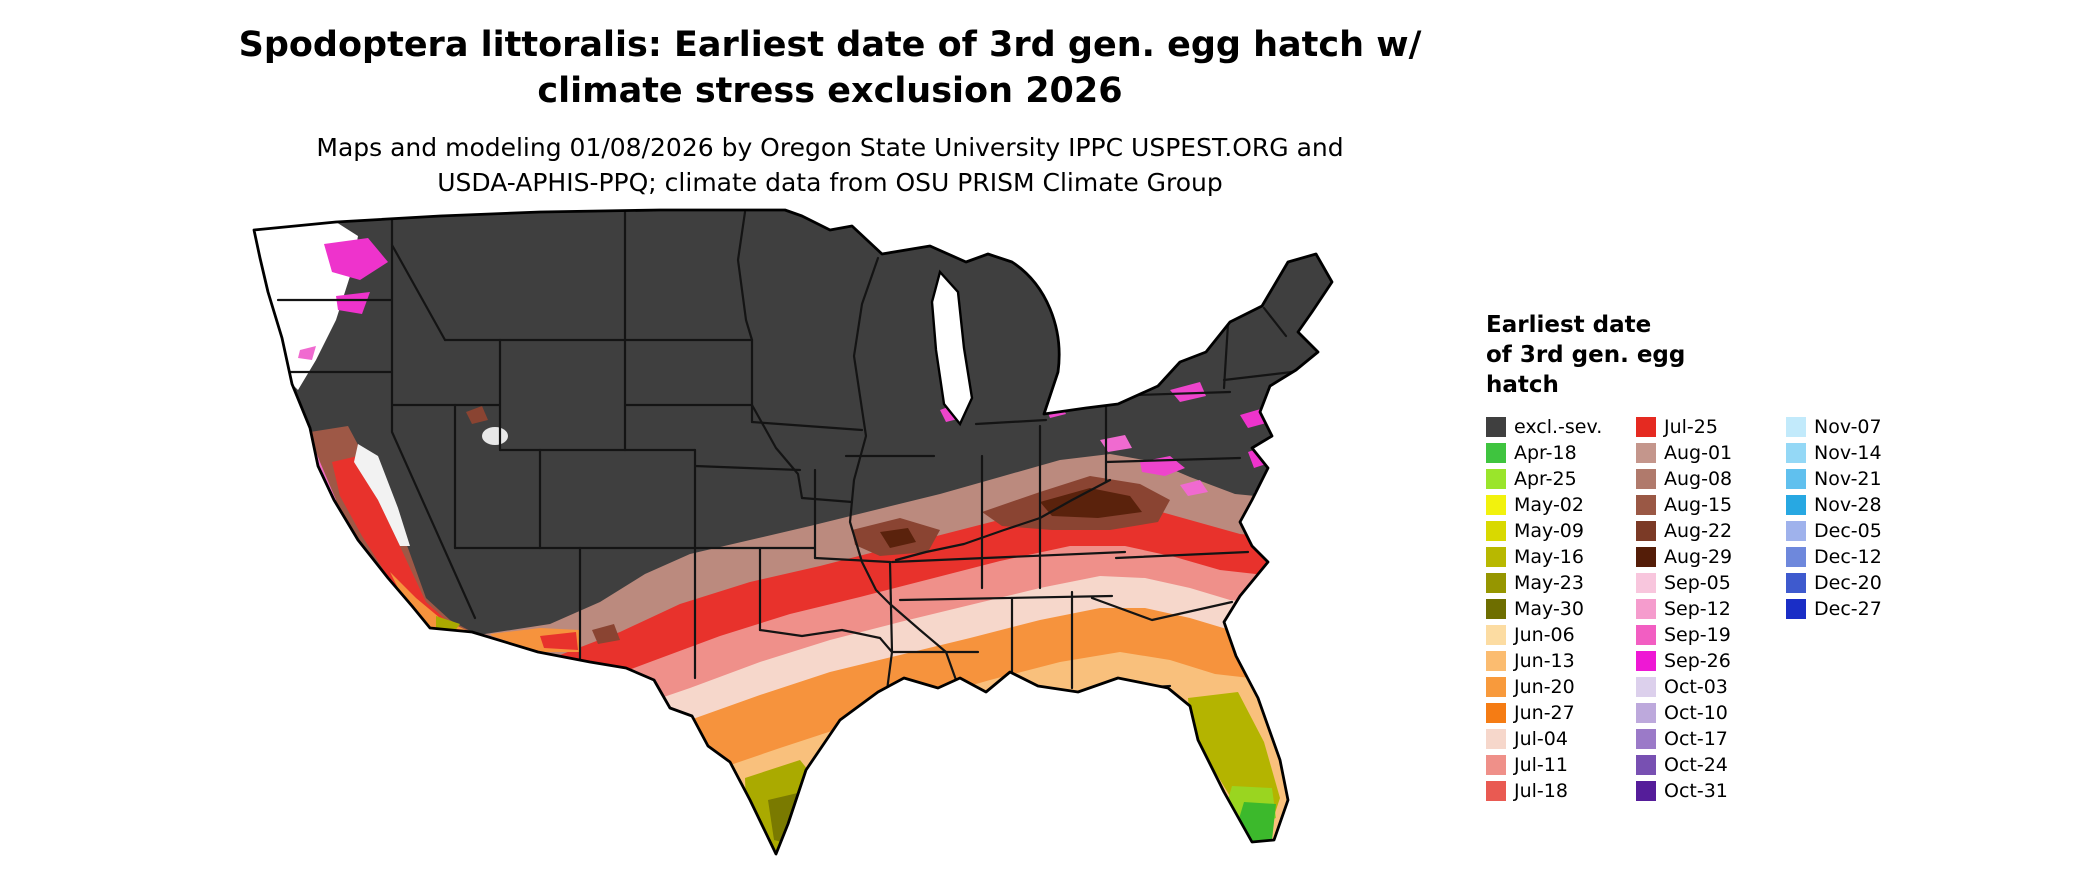 The image size is (2100, 892). I want to click on legend-label: May-16, so click(1549, 557).